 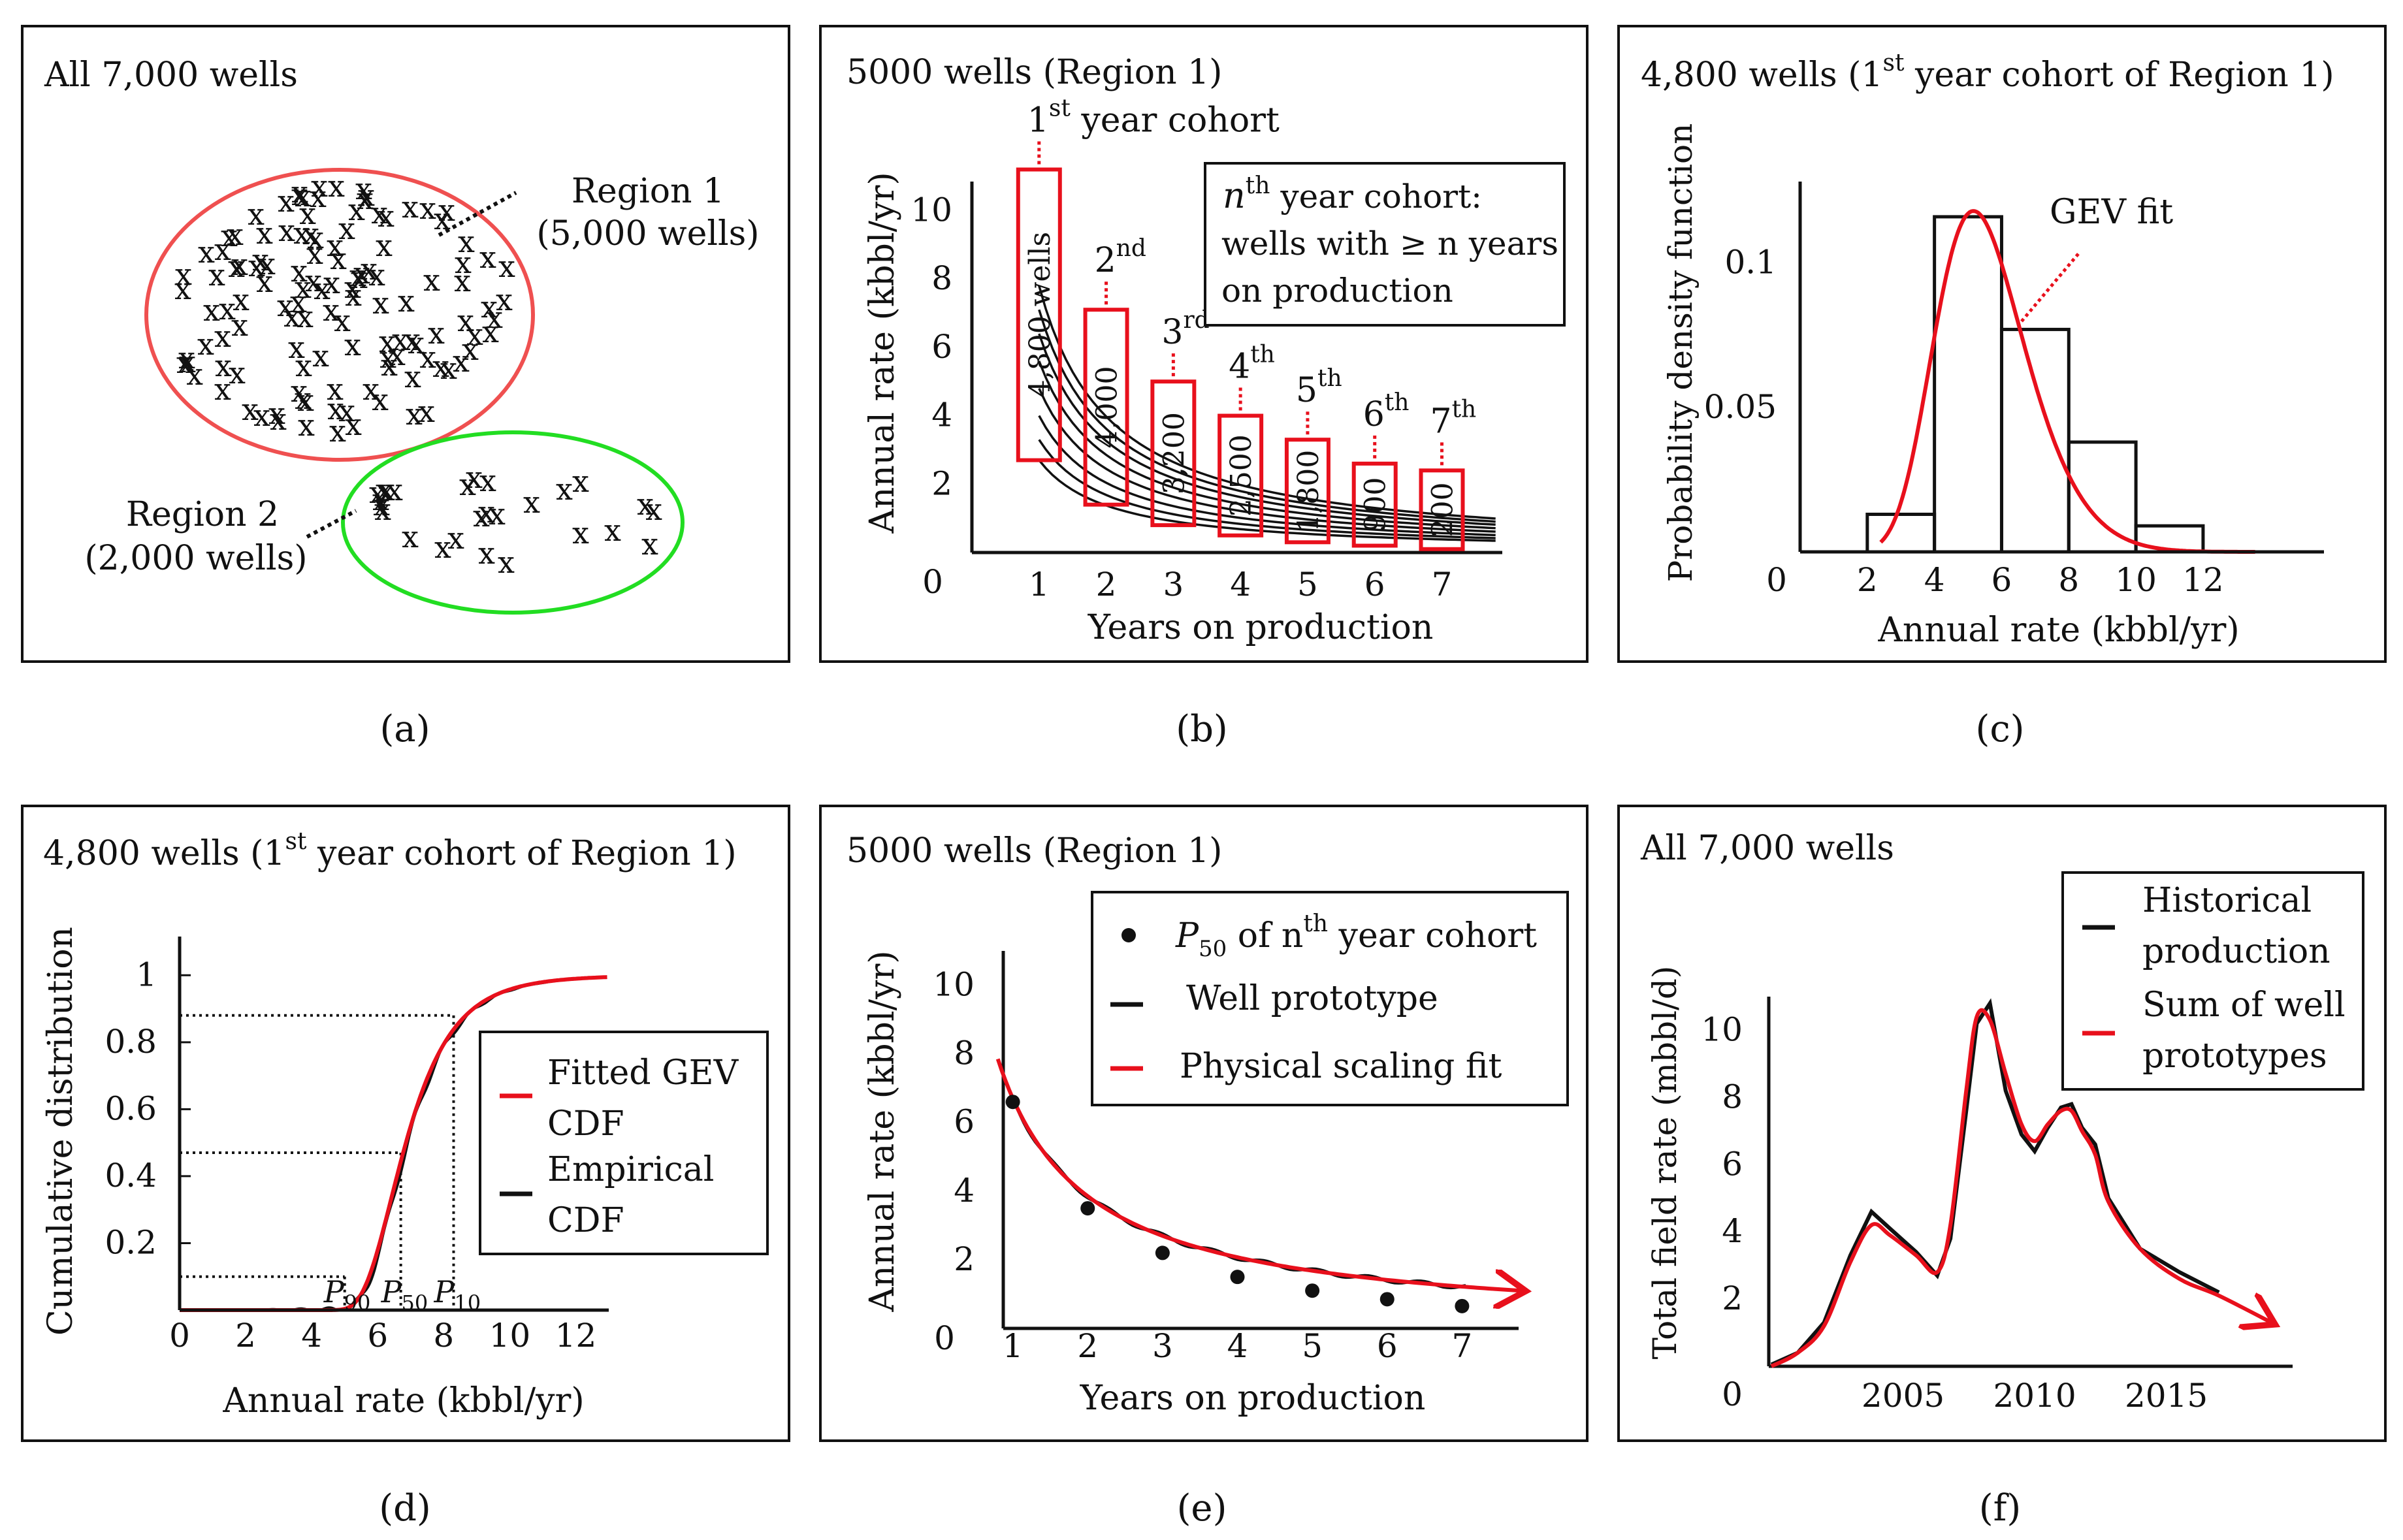 I want to click on panel-b-title: 5000 wells (Region 1), so click(x=1034, y=72).